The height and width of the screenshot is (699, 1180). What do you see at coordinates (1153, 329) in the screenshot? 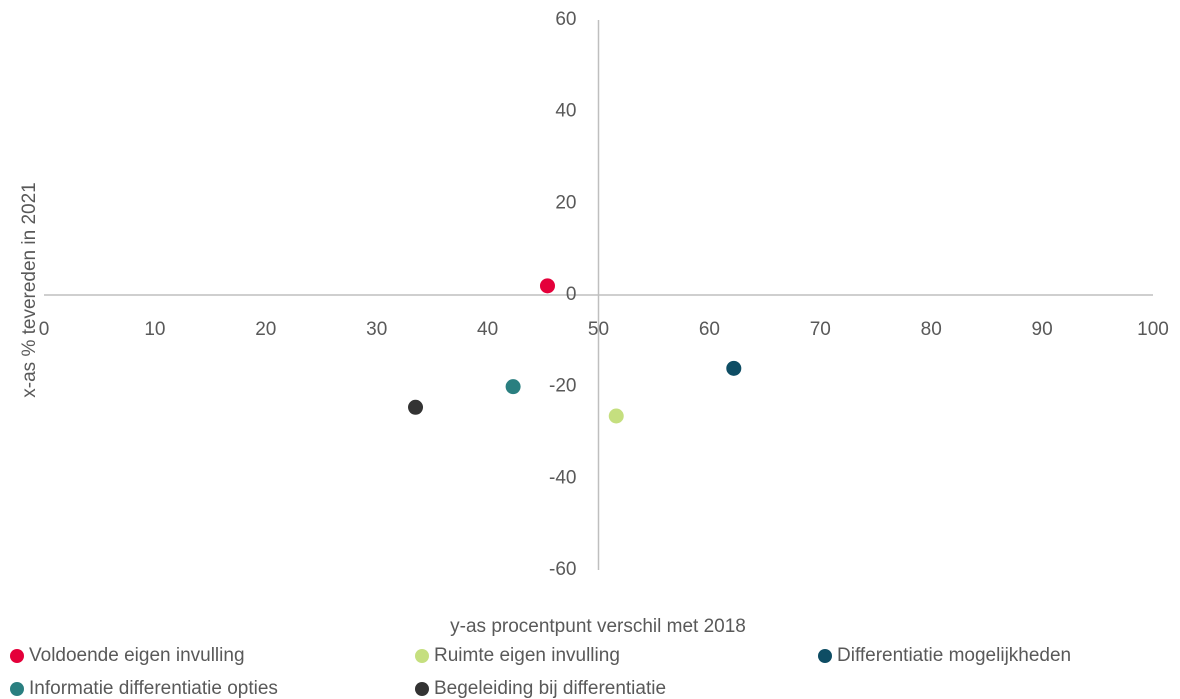
I see `x-tick-label: 100` at bounding box center [1153, 329].